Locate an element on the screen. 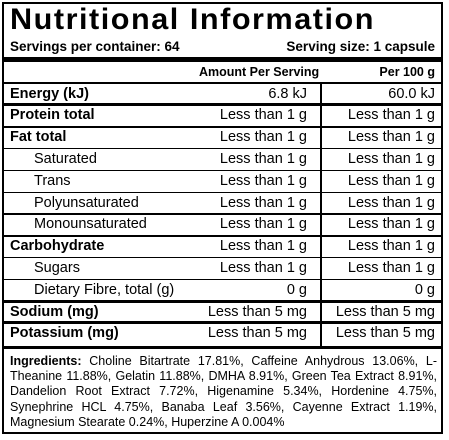 This screenshot has width=449, height=440. nutrient-label: Carbohydrate is located at coordinates (57, 246).